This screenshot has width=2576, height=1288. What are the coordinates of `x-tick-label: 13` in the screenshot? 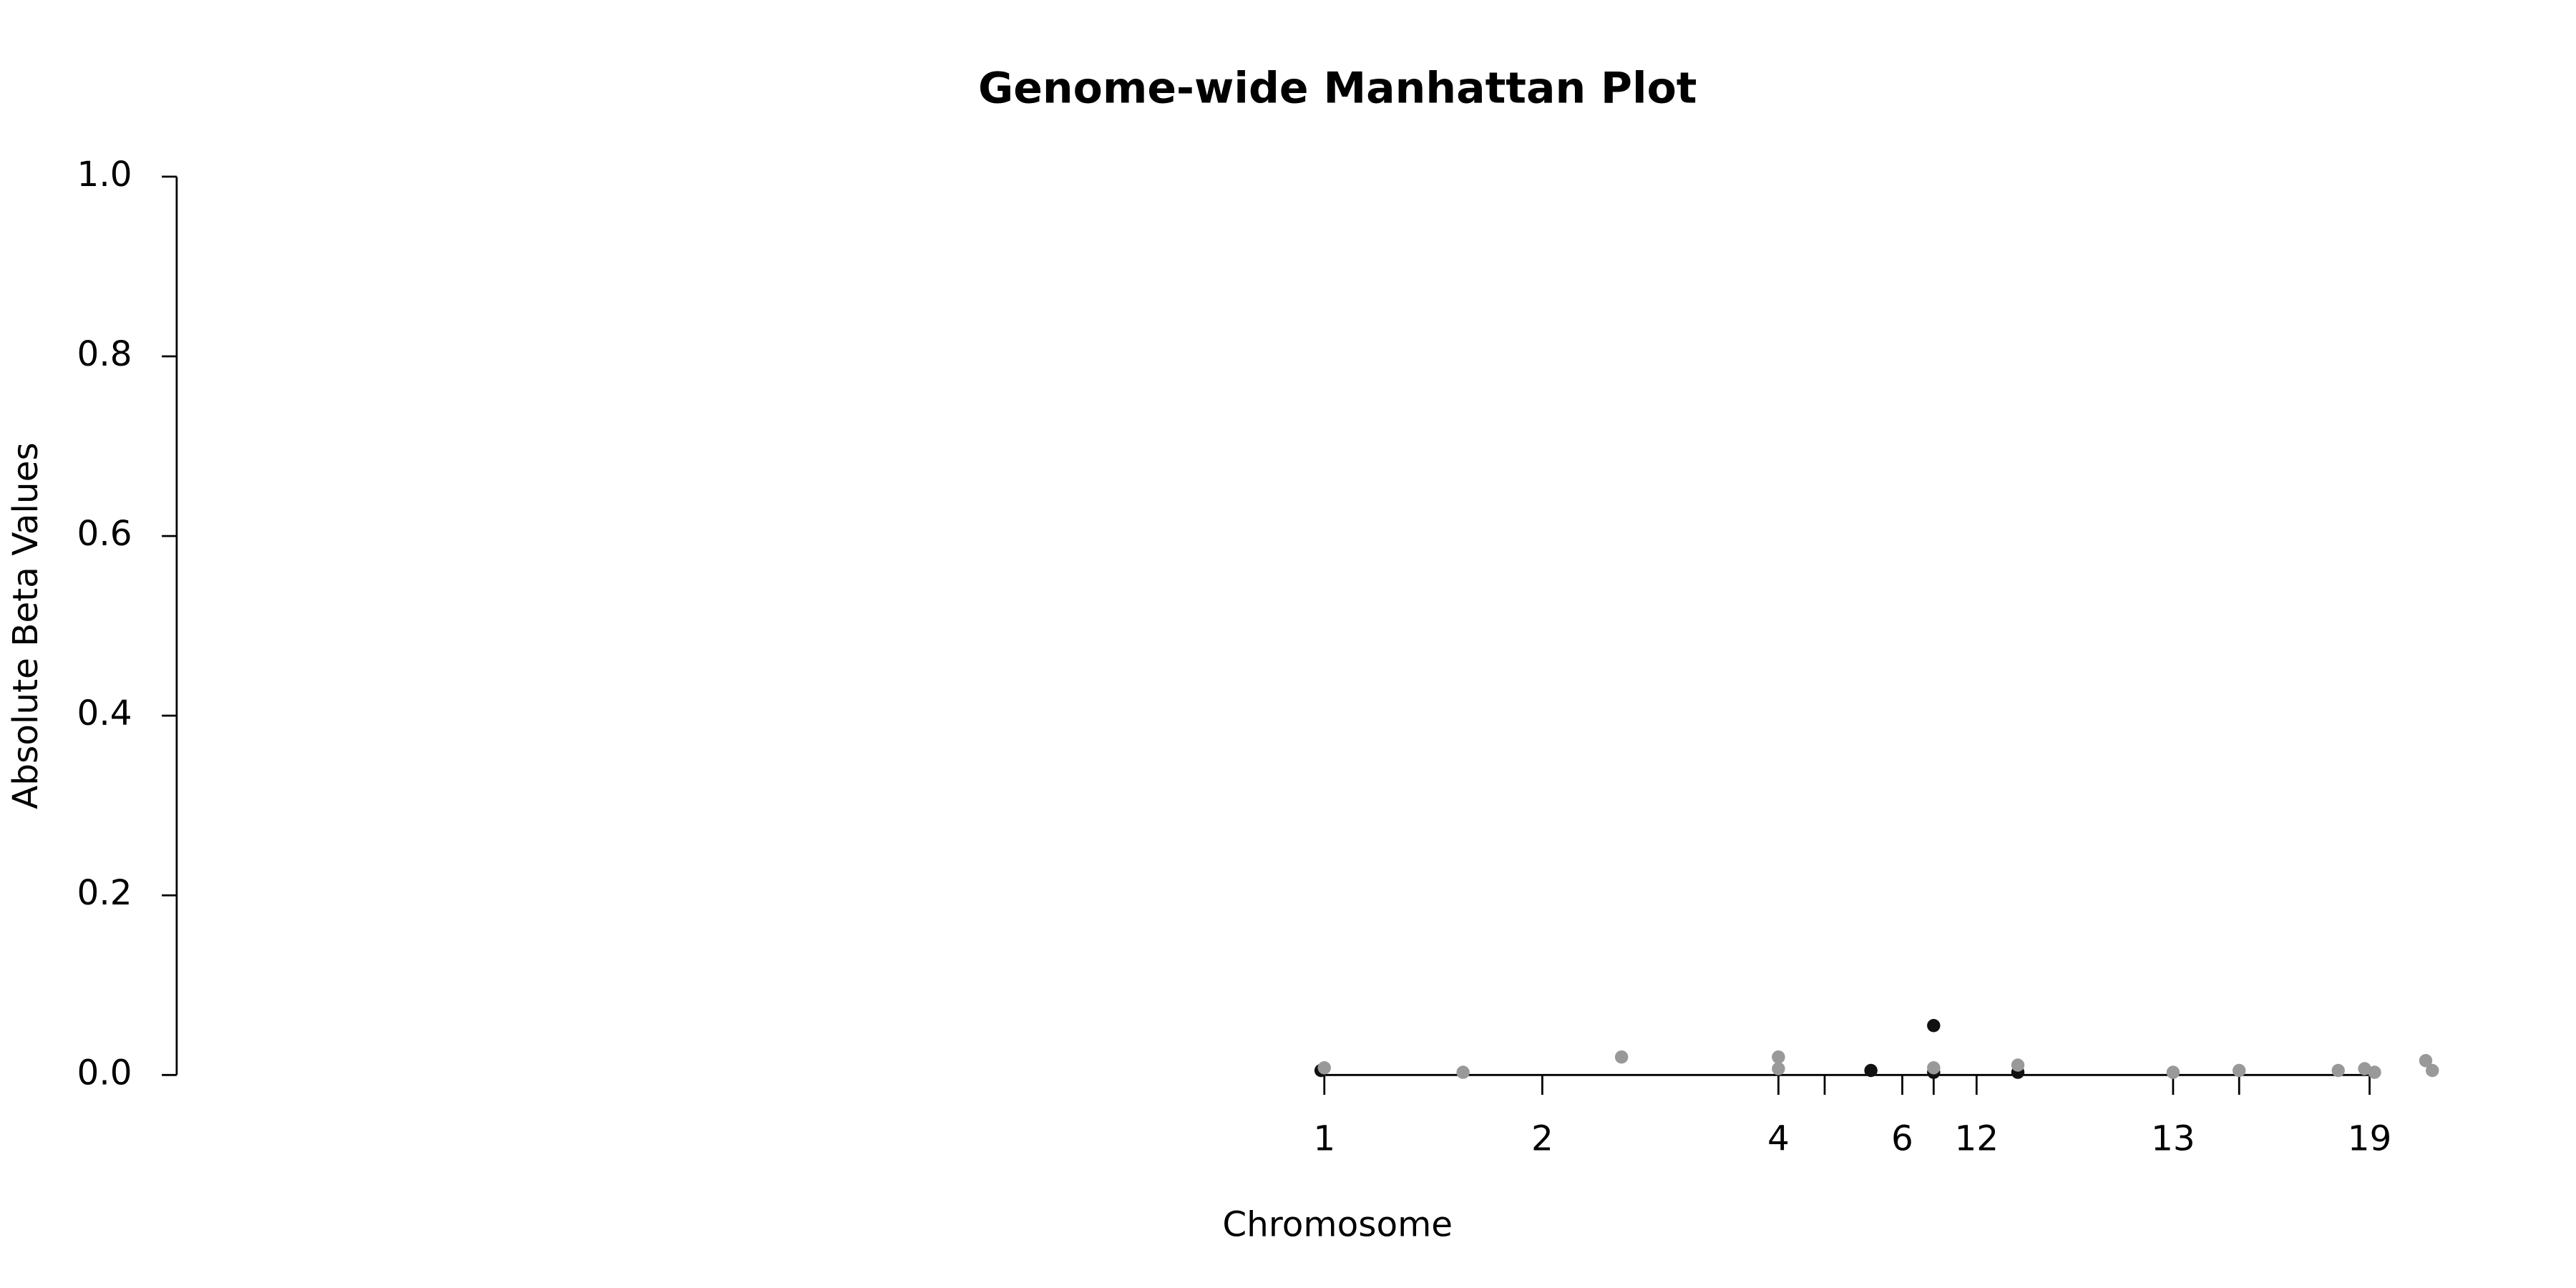 It's located at (2173, 1139).